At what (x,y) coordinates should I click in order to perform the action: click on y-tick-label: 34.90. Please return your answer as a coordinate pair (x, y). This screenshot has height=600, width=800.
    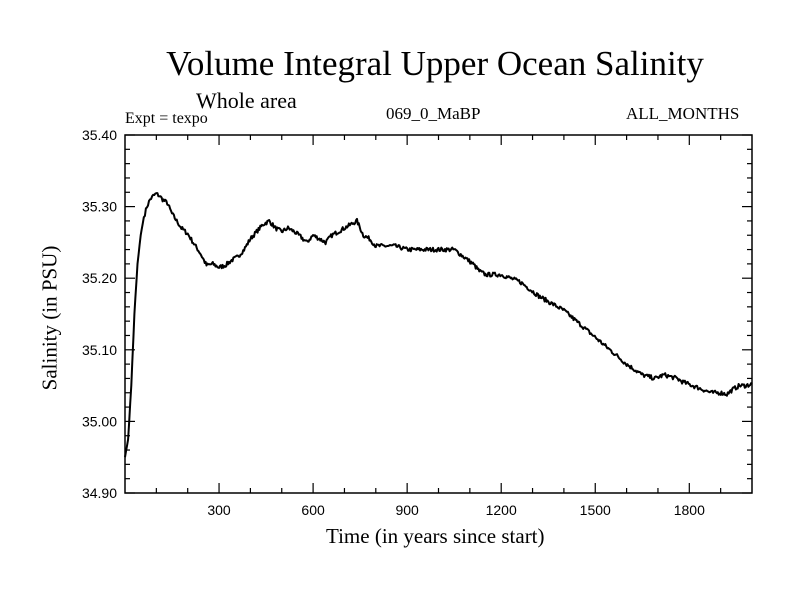
    Looking at the image, I should click on (99, 493).